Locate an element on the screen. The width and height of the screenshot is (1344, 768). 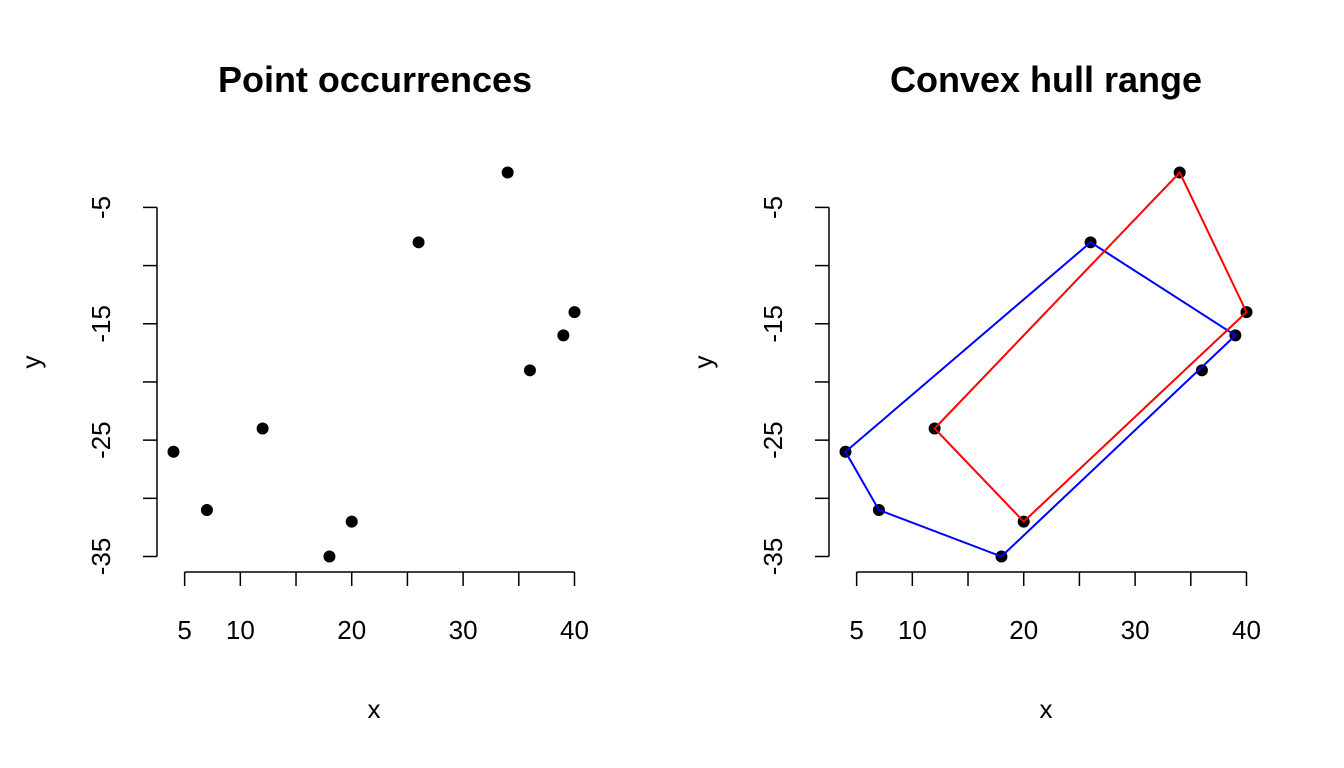
convex-hull-red is located at coordinates (1090, 347).